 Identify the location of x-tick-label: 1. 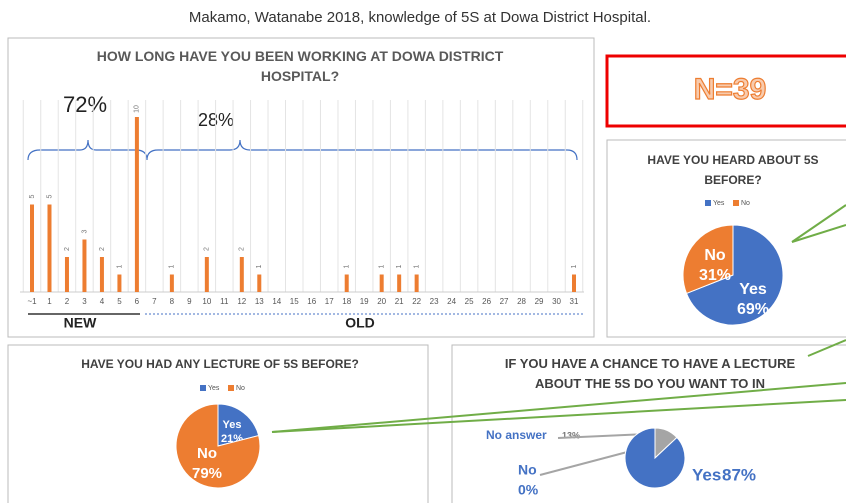
(49, 301).